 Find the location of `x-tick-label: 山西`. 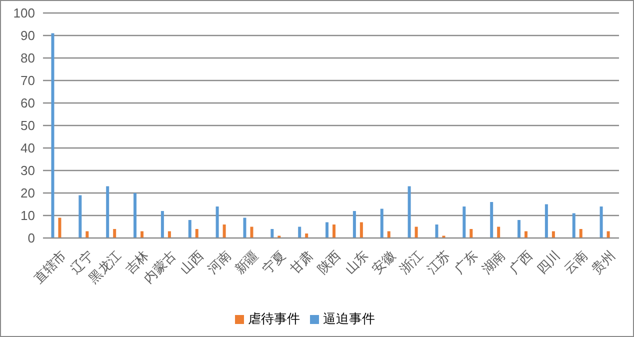

x-tick-label: 山西 is located at coordinates (192, 263).